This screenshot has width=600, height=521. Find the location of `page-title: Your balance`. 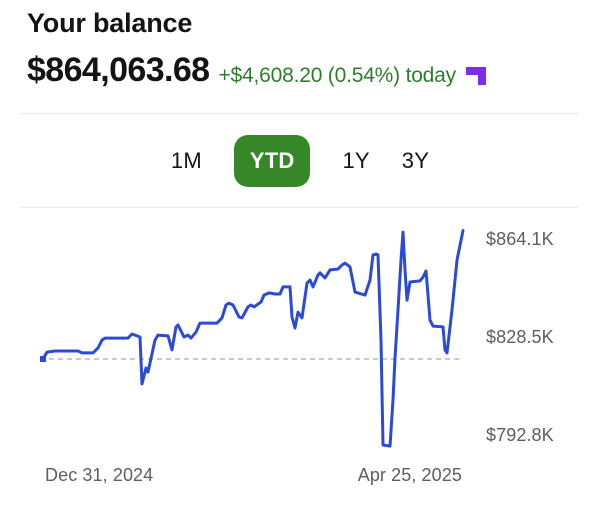

page-title: Your balance is located at coordinates (110, 23).